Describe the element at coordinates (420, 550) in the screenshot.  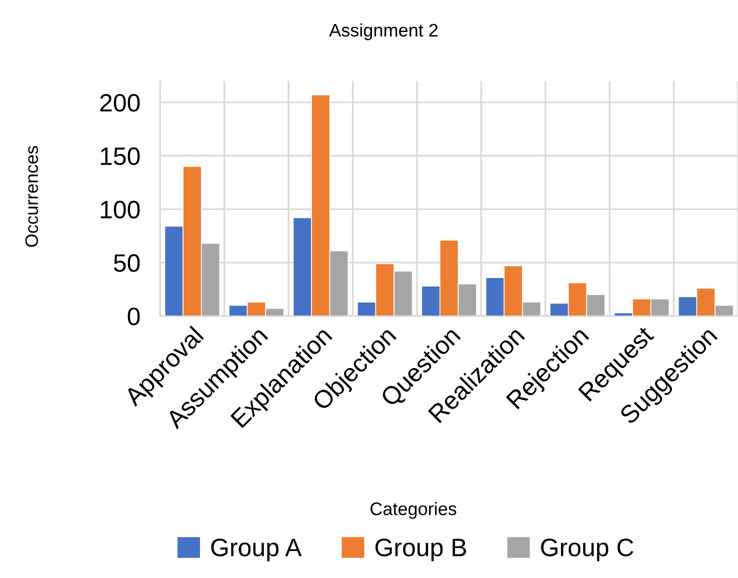
I see `legend-label: Group B` at that location.